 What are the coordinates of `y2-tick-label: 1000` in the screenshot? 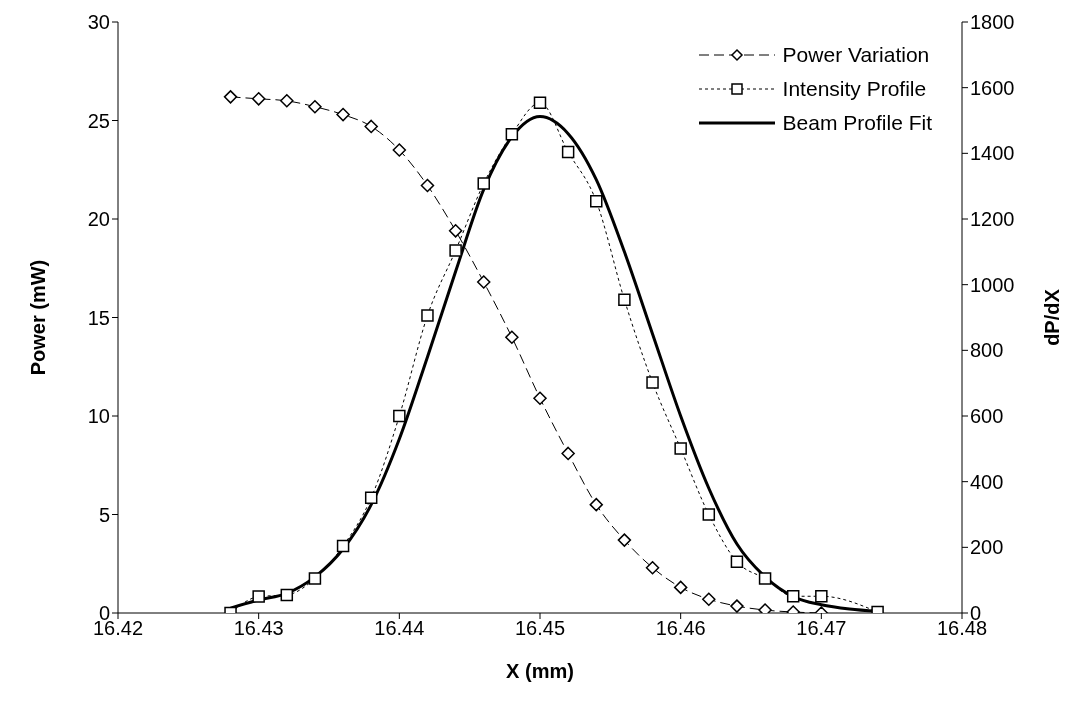 It's located at (992, 284).